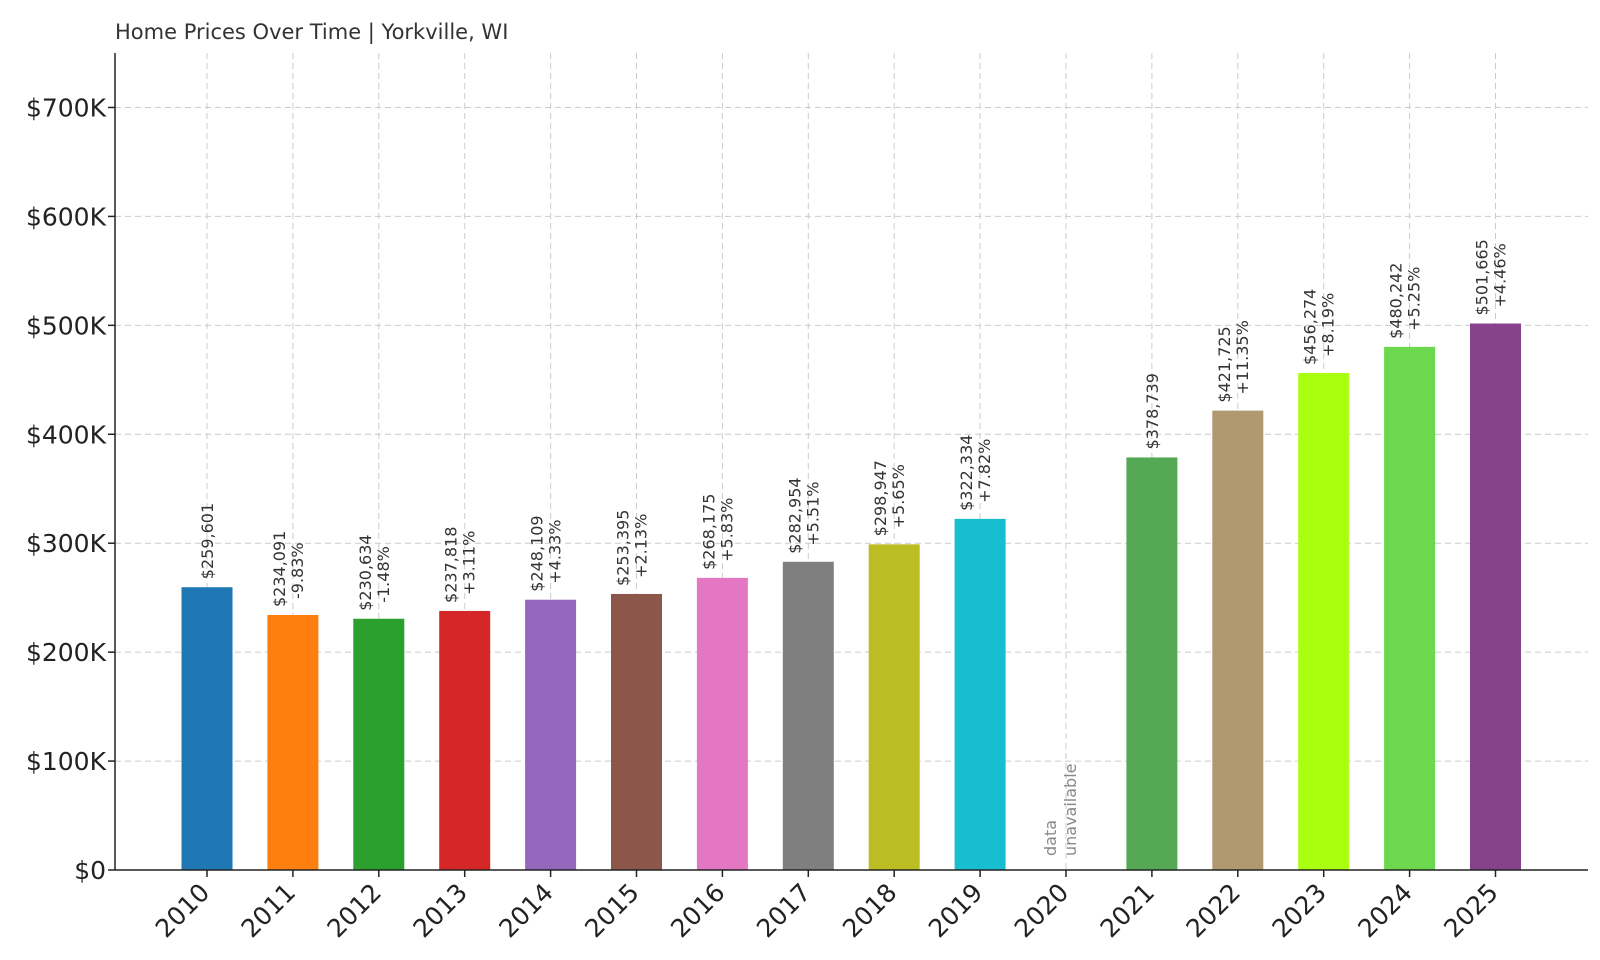 Image resolution: width=1600 pixels, height=960 pixels. What do you see at coordinates (525, 910) in the screenshot?
I see `x-tick-label: 2014` at bounding box center [525, 910].